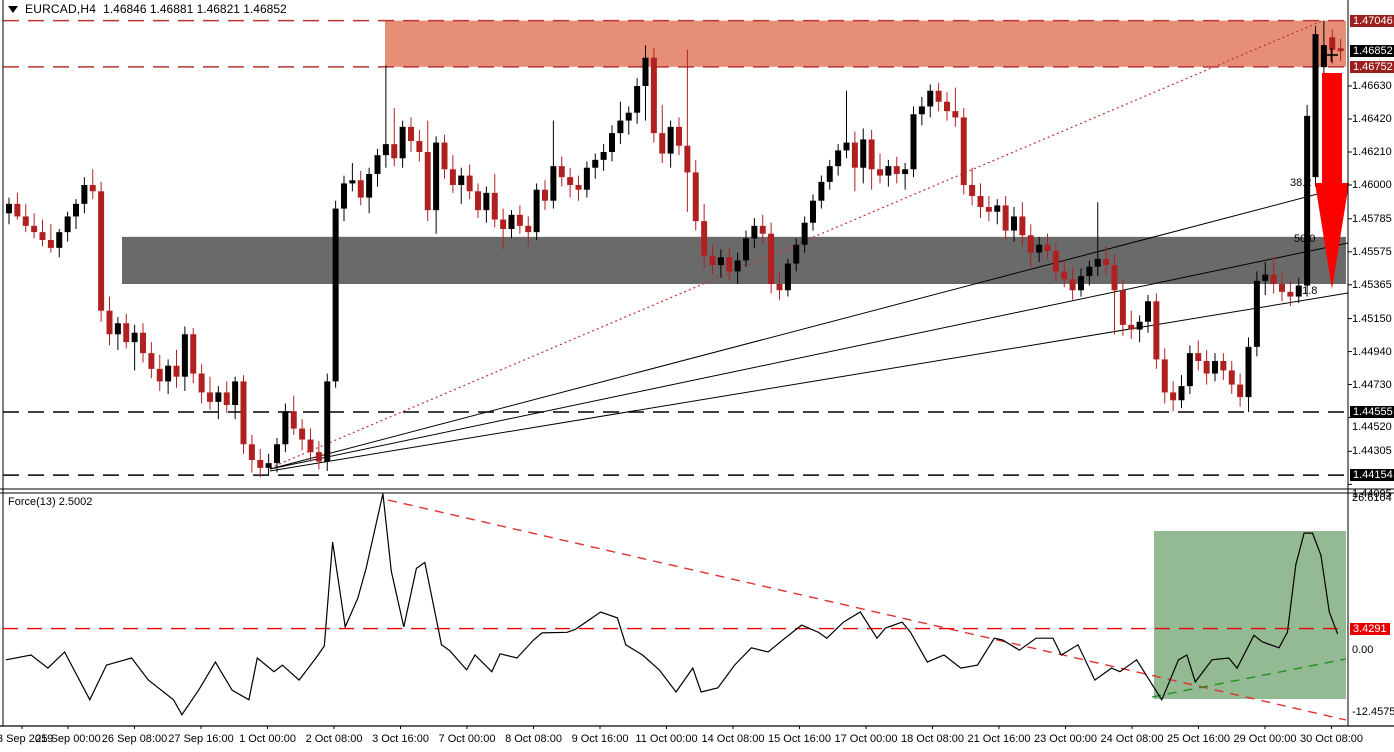 This screenshot has height=752, width=1394. Describe the element at coordinates (1372, 20) in the screenshot. I see `highlighted-price-label-1.47046: 1.47046` at that location.